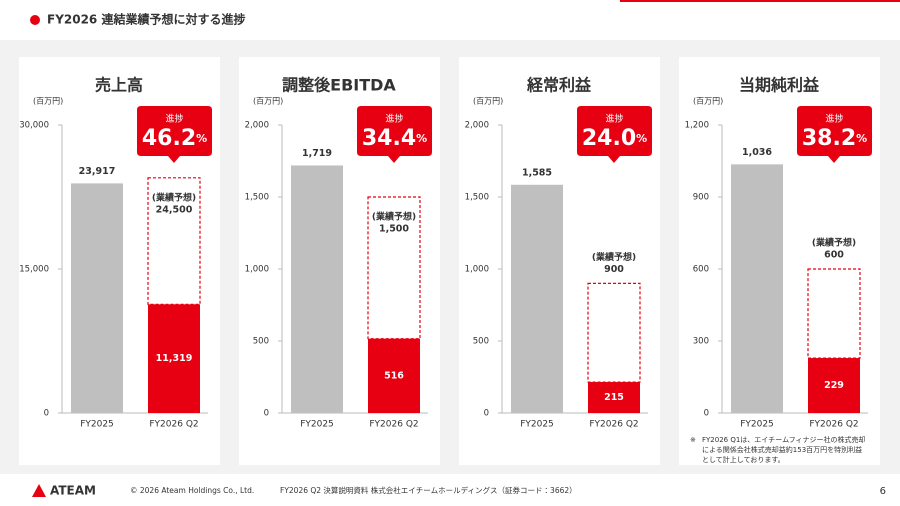  What do you see at coordinates (782, 449) in the screenshot?
I see `note-line: による関係会社株式売却益約153百万円を特別利益` at bounding box center [782, 449].